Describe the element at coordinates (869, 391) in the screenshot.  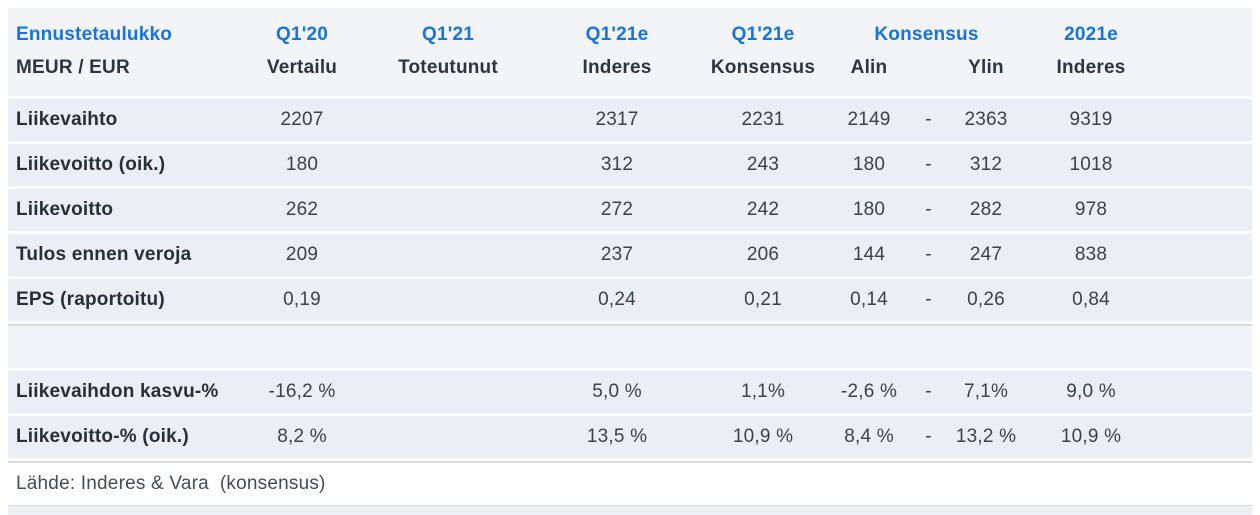
I see `cell-alin: -2,6 %` at that location.